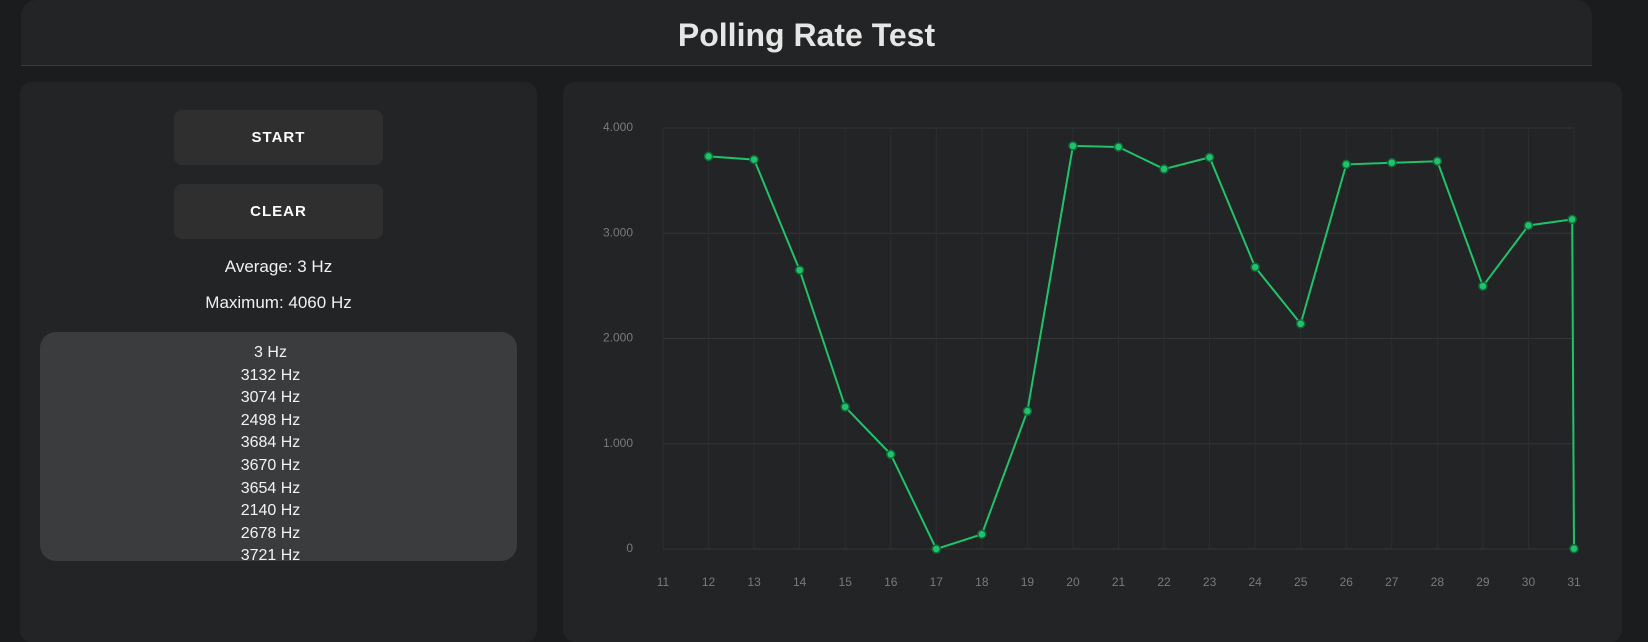 The height and width of the screenshot is (642, 1648). I want to click on start-button: START, so click(278, 137).